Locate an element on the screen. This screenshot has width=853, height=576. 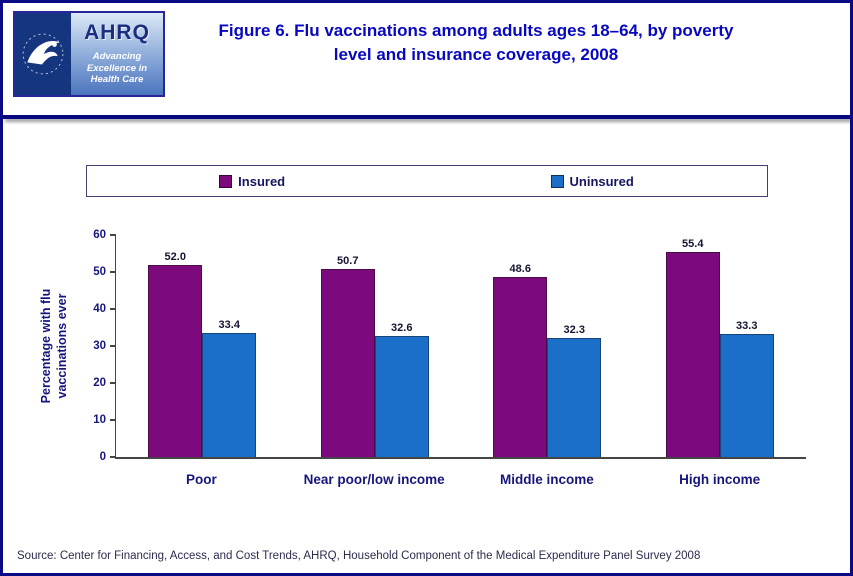
bar-value-label: 50.7 is located at coordinates (348, 261).